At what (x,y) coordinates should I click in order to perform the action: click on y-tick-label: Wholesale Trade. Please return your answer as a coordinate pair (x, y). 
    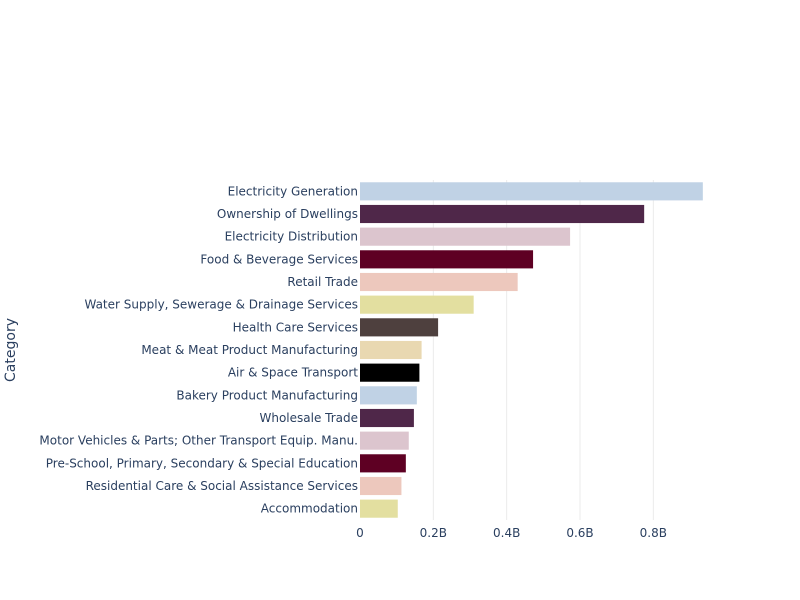
    Looking at the image, I should click on (308, 418).